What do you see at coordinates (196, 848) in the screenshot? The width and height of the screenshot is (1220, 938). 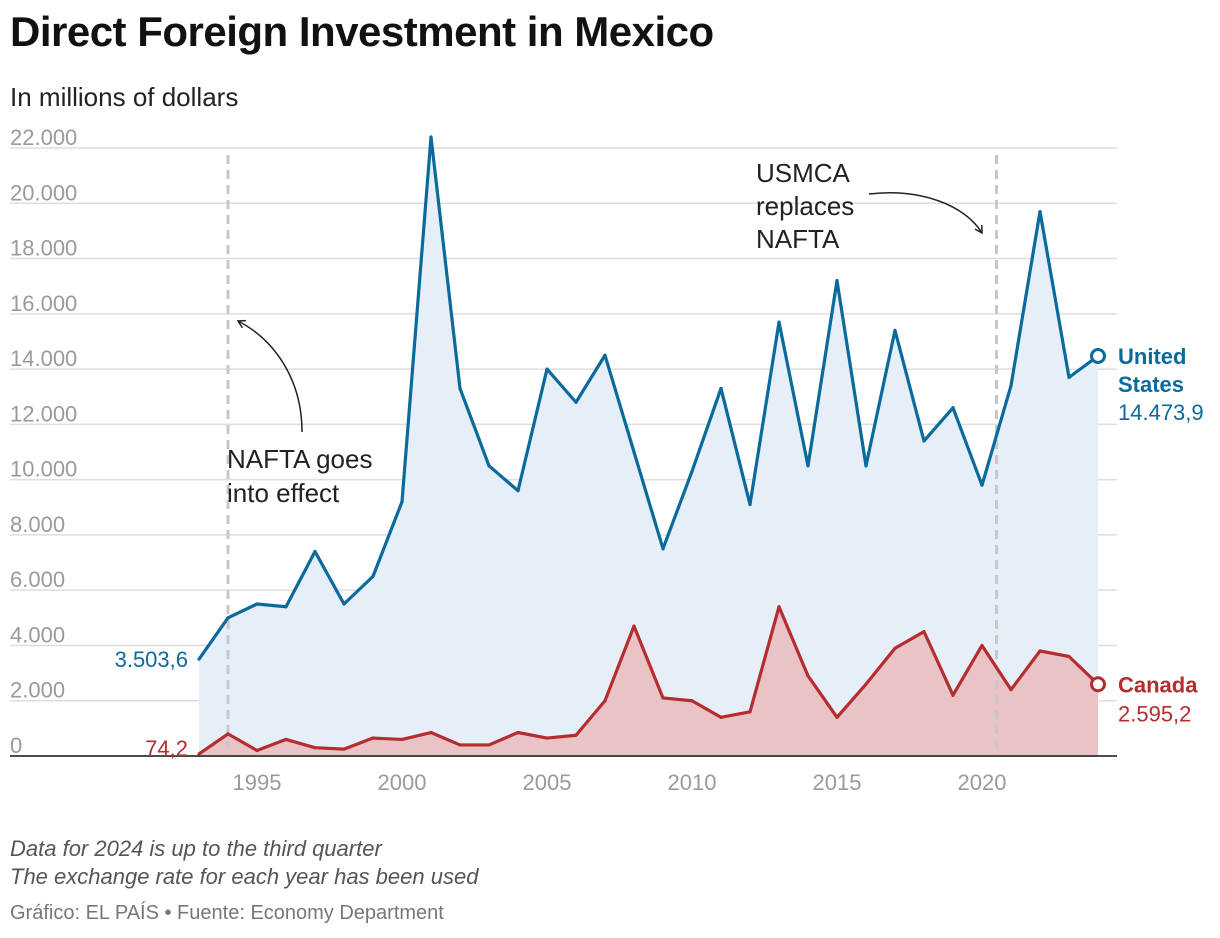 I see `footnote-1: Data for 2024 is up to the third quarter` at bounding box center [196, 848].